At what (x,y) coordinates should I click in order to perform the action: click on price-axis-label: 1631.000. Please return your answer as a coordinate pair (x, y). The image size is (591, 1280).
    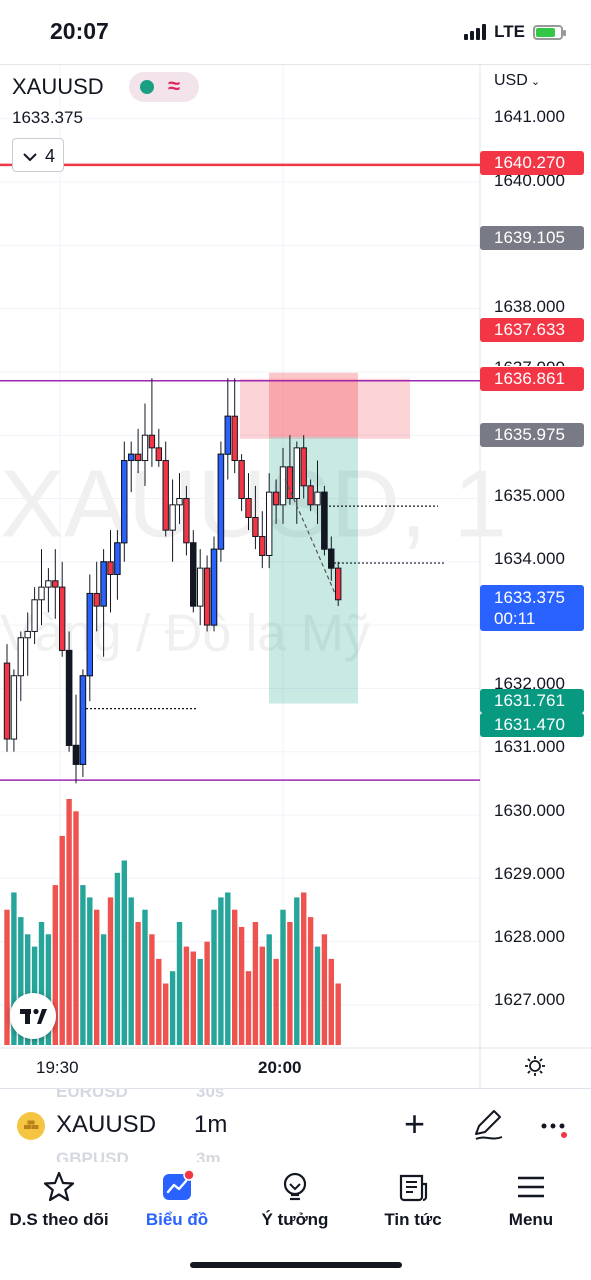
    Looking at the image, I should click on (529, 746).